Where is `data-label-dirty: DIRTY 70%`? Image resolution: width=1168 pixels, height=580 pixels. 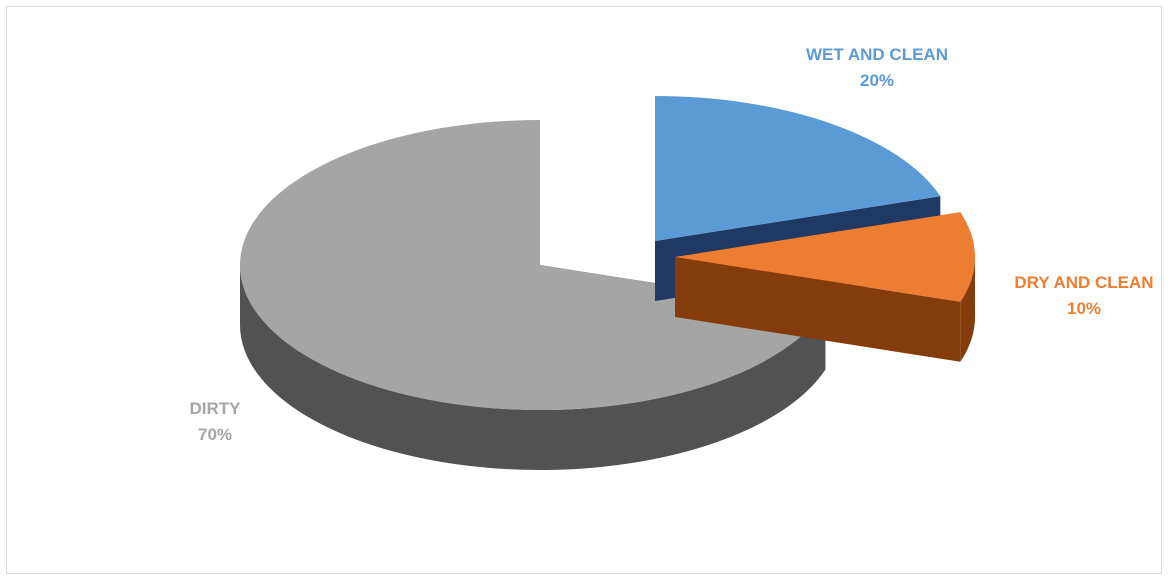
data-label-dirty: DIRTY 70% is located at coordinates (215, 422).